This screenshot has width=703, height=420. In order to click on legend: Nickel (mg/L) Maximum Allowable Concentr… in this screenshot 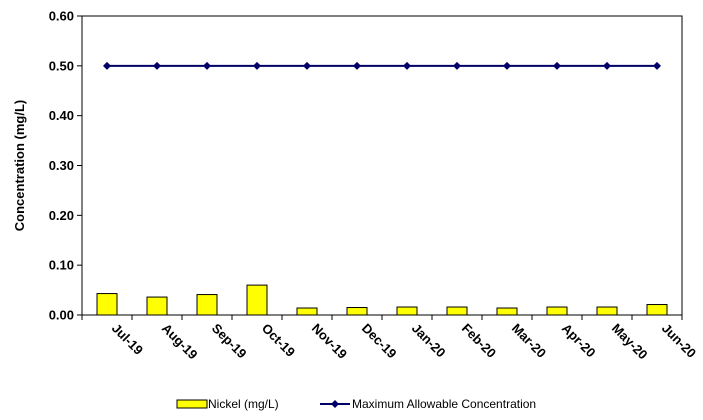, I will do `click(356, 404)`.